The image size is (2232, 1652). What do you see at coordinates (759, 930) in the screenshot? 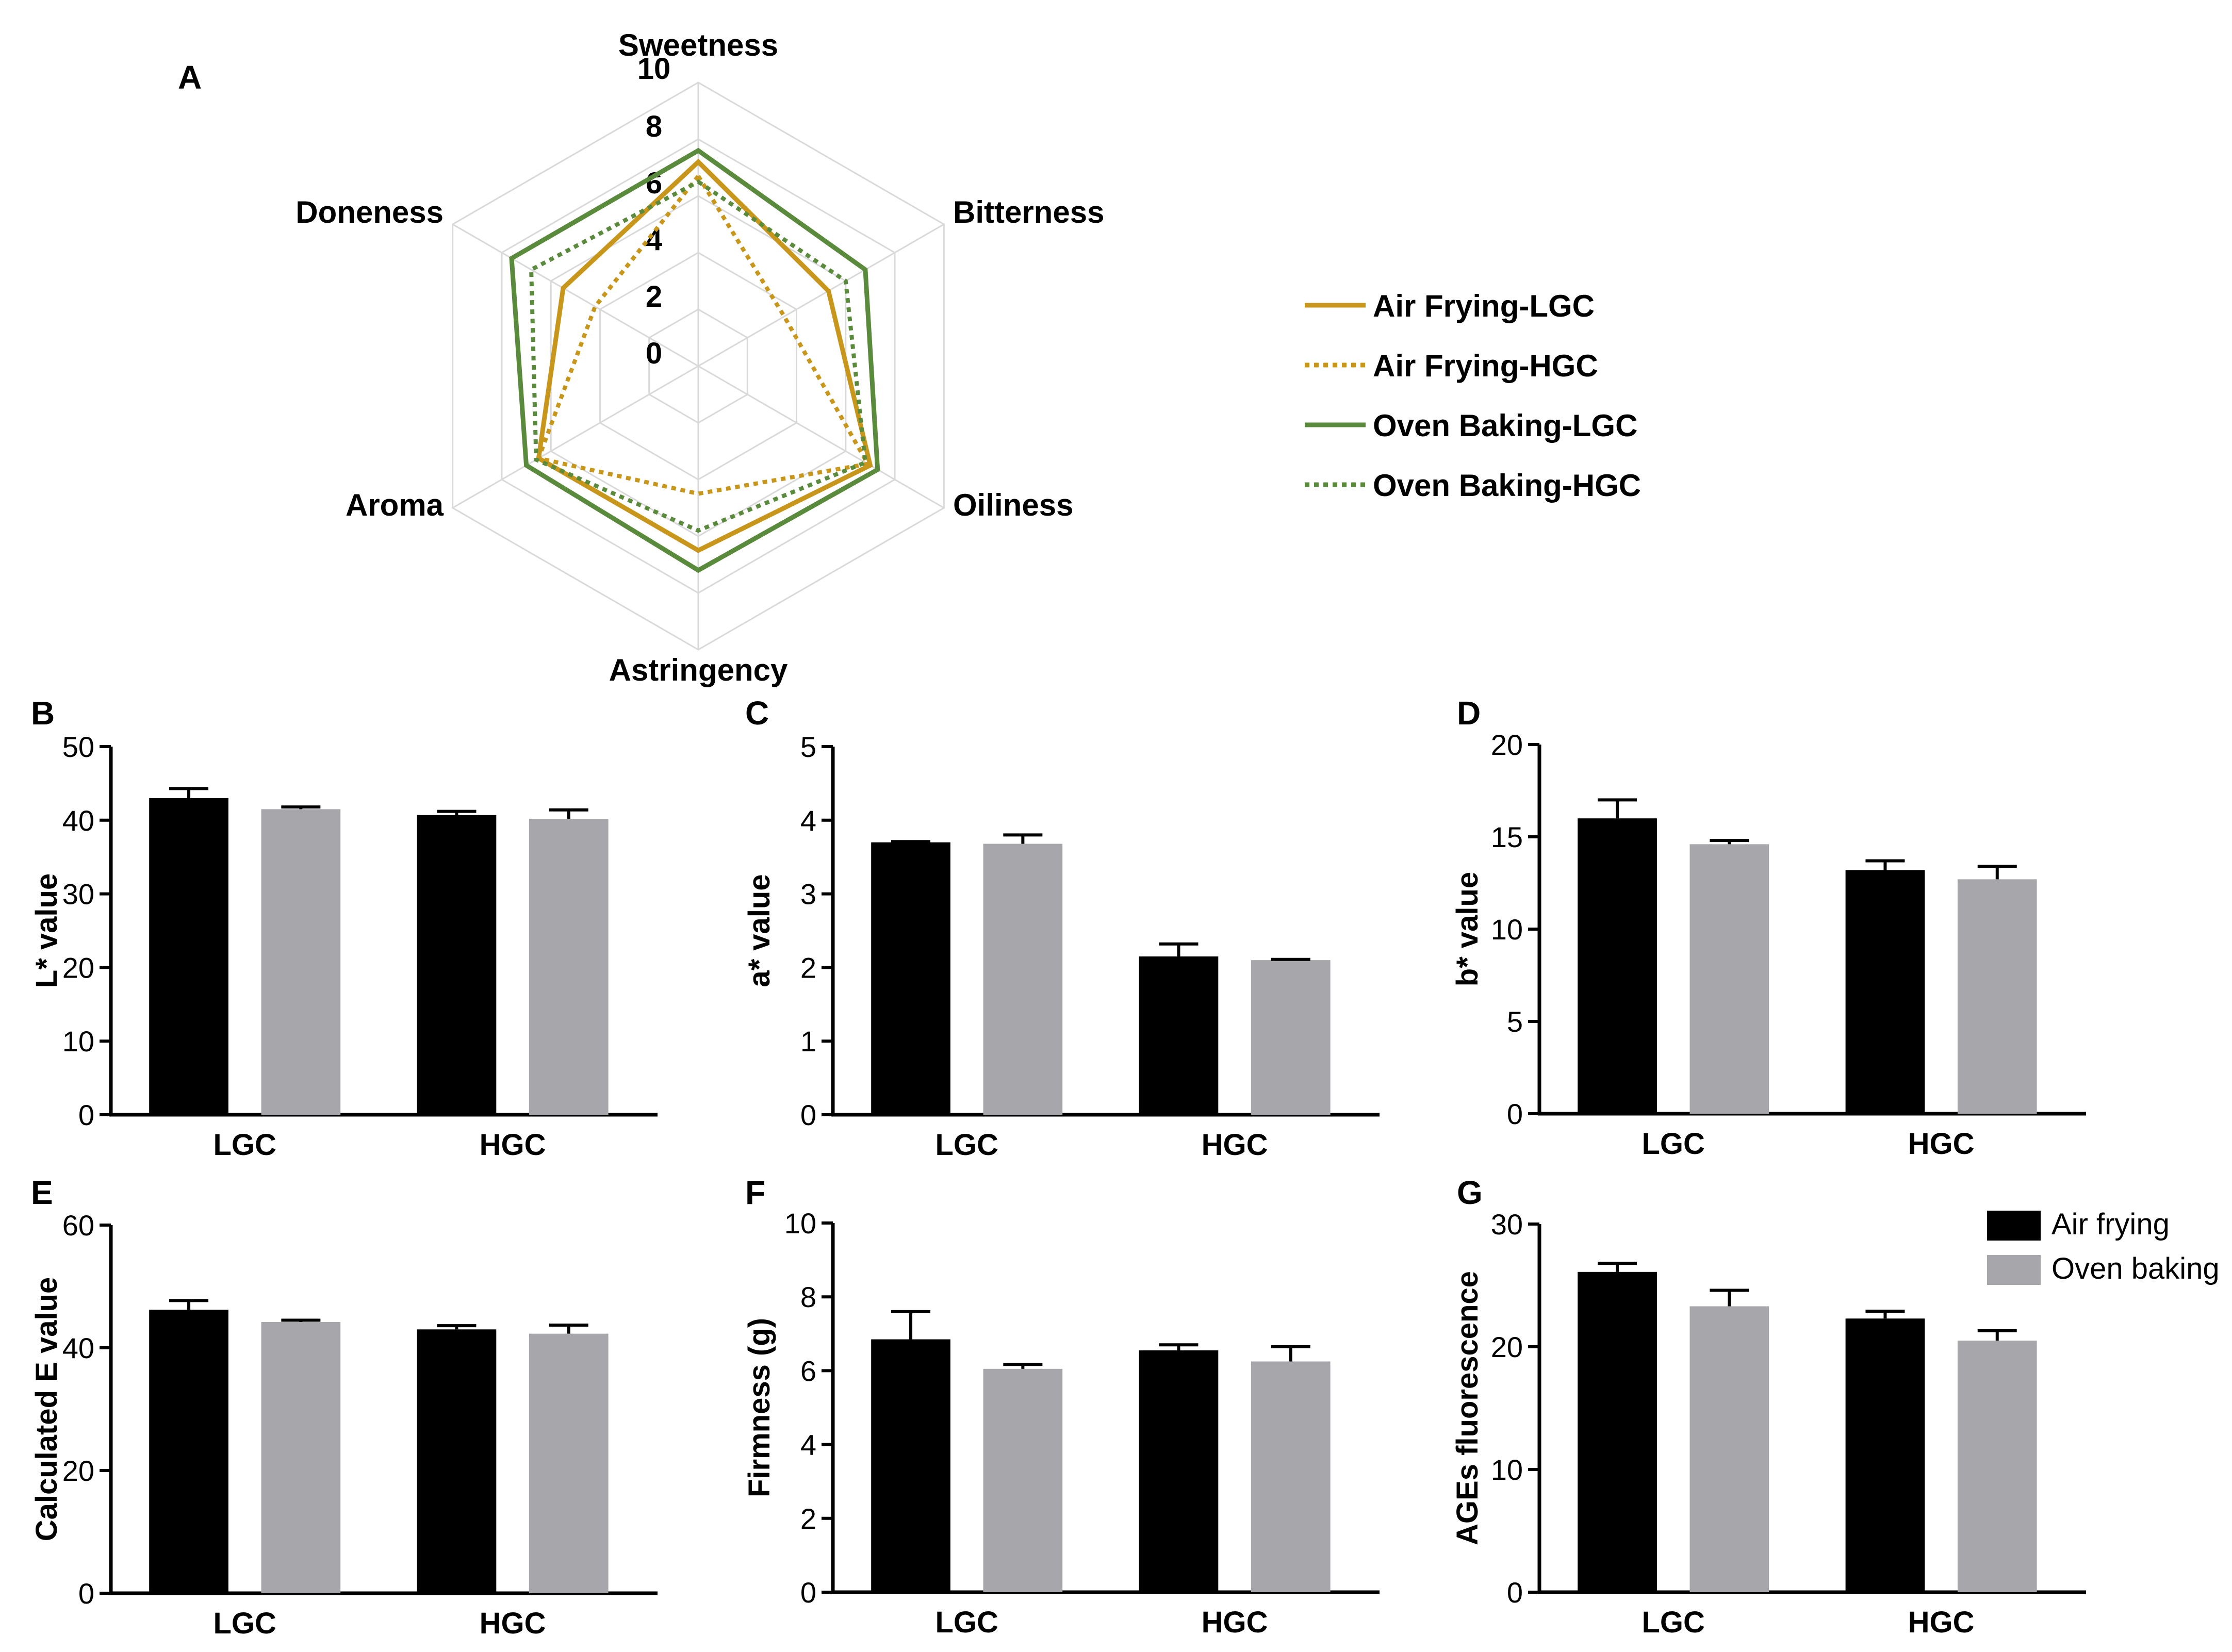
I see `y-axis-title: a* value` at bounding box center [759, 930].